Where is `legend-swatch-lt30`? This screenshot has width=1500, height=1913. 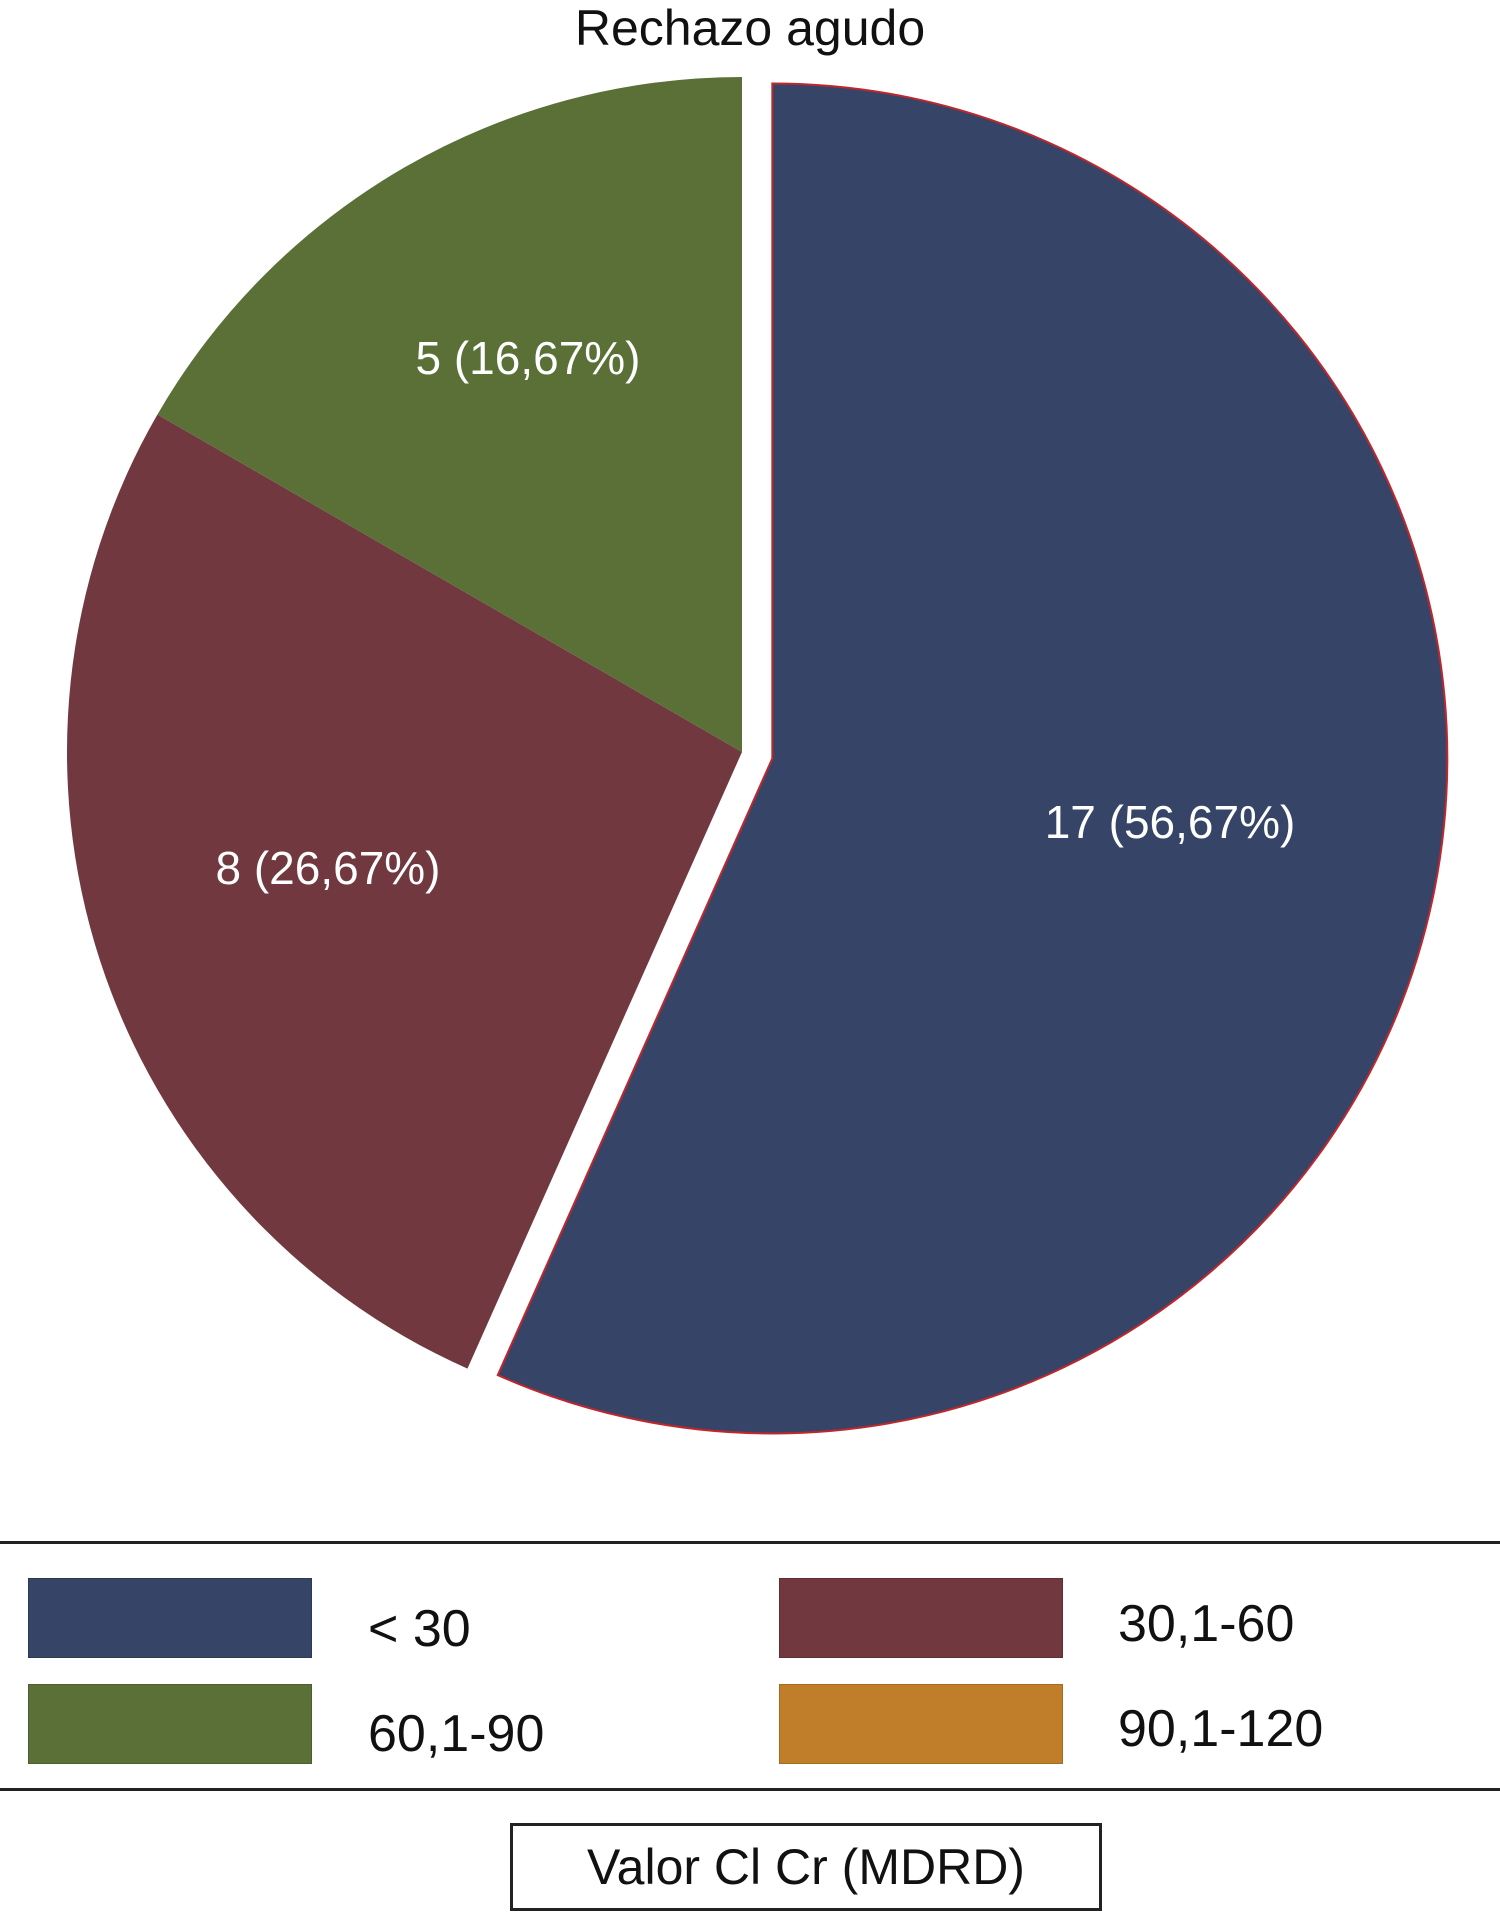
legend-swatch-lt30 is located at coordinates (170, 1618).